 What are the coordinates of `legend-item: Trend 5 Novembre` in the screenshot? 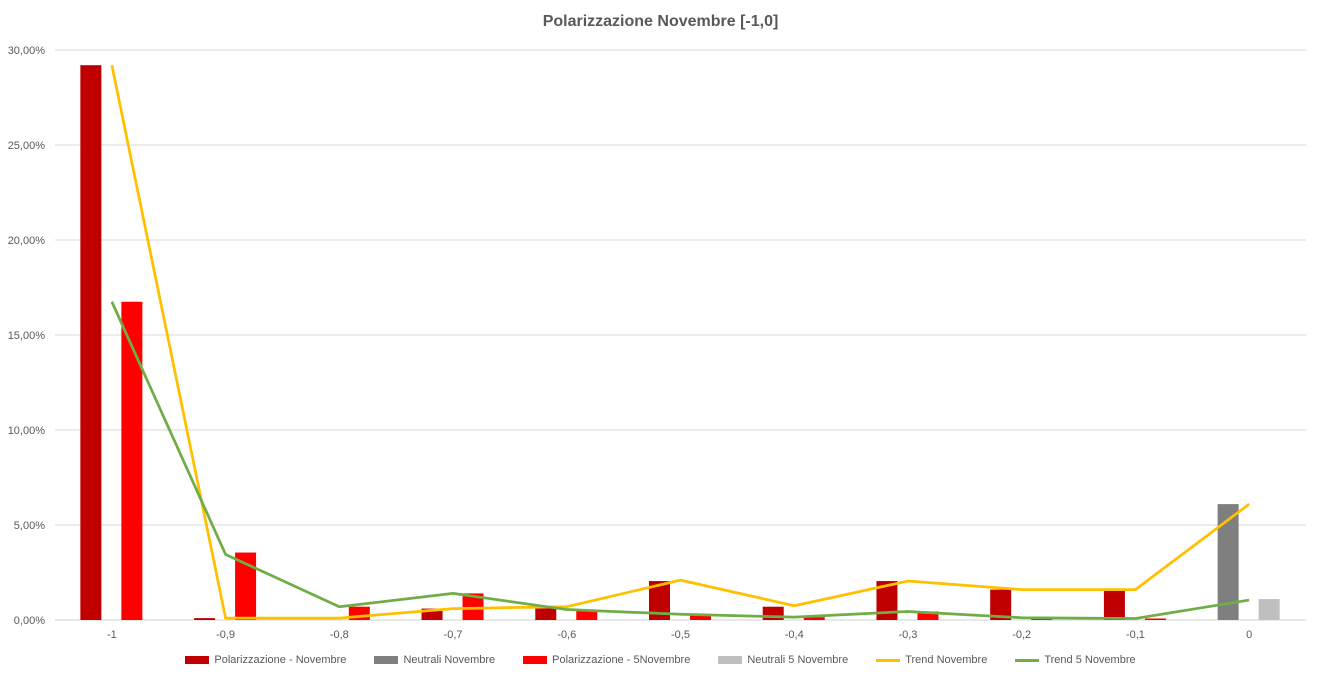 It's located at (1075, 660).